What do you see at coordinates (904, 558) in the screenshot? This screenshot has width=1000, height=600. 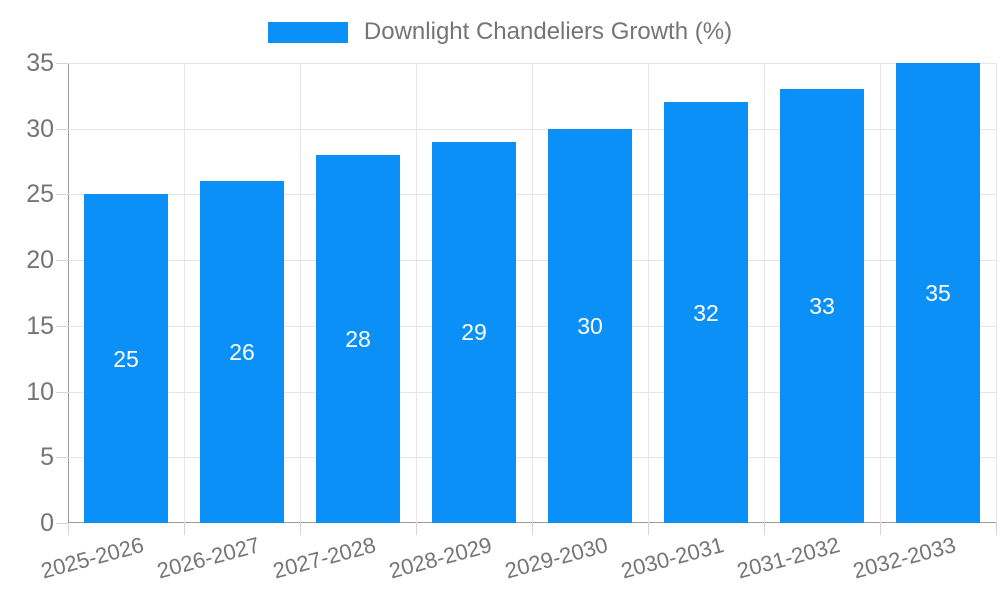 I see `x-axis-tick-label: 2032-2033` at bounding box center [904, 558].